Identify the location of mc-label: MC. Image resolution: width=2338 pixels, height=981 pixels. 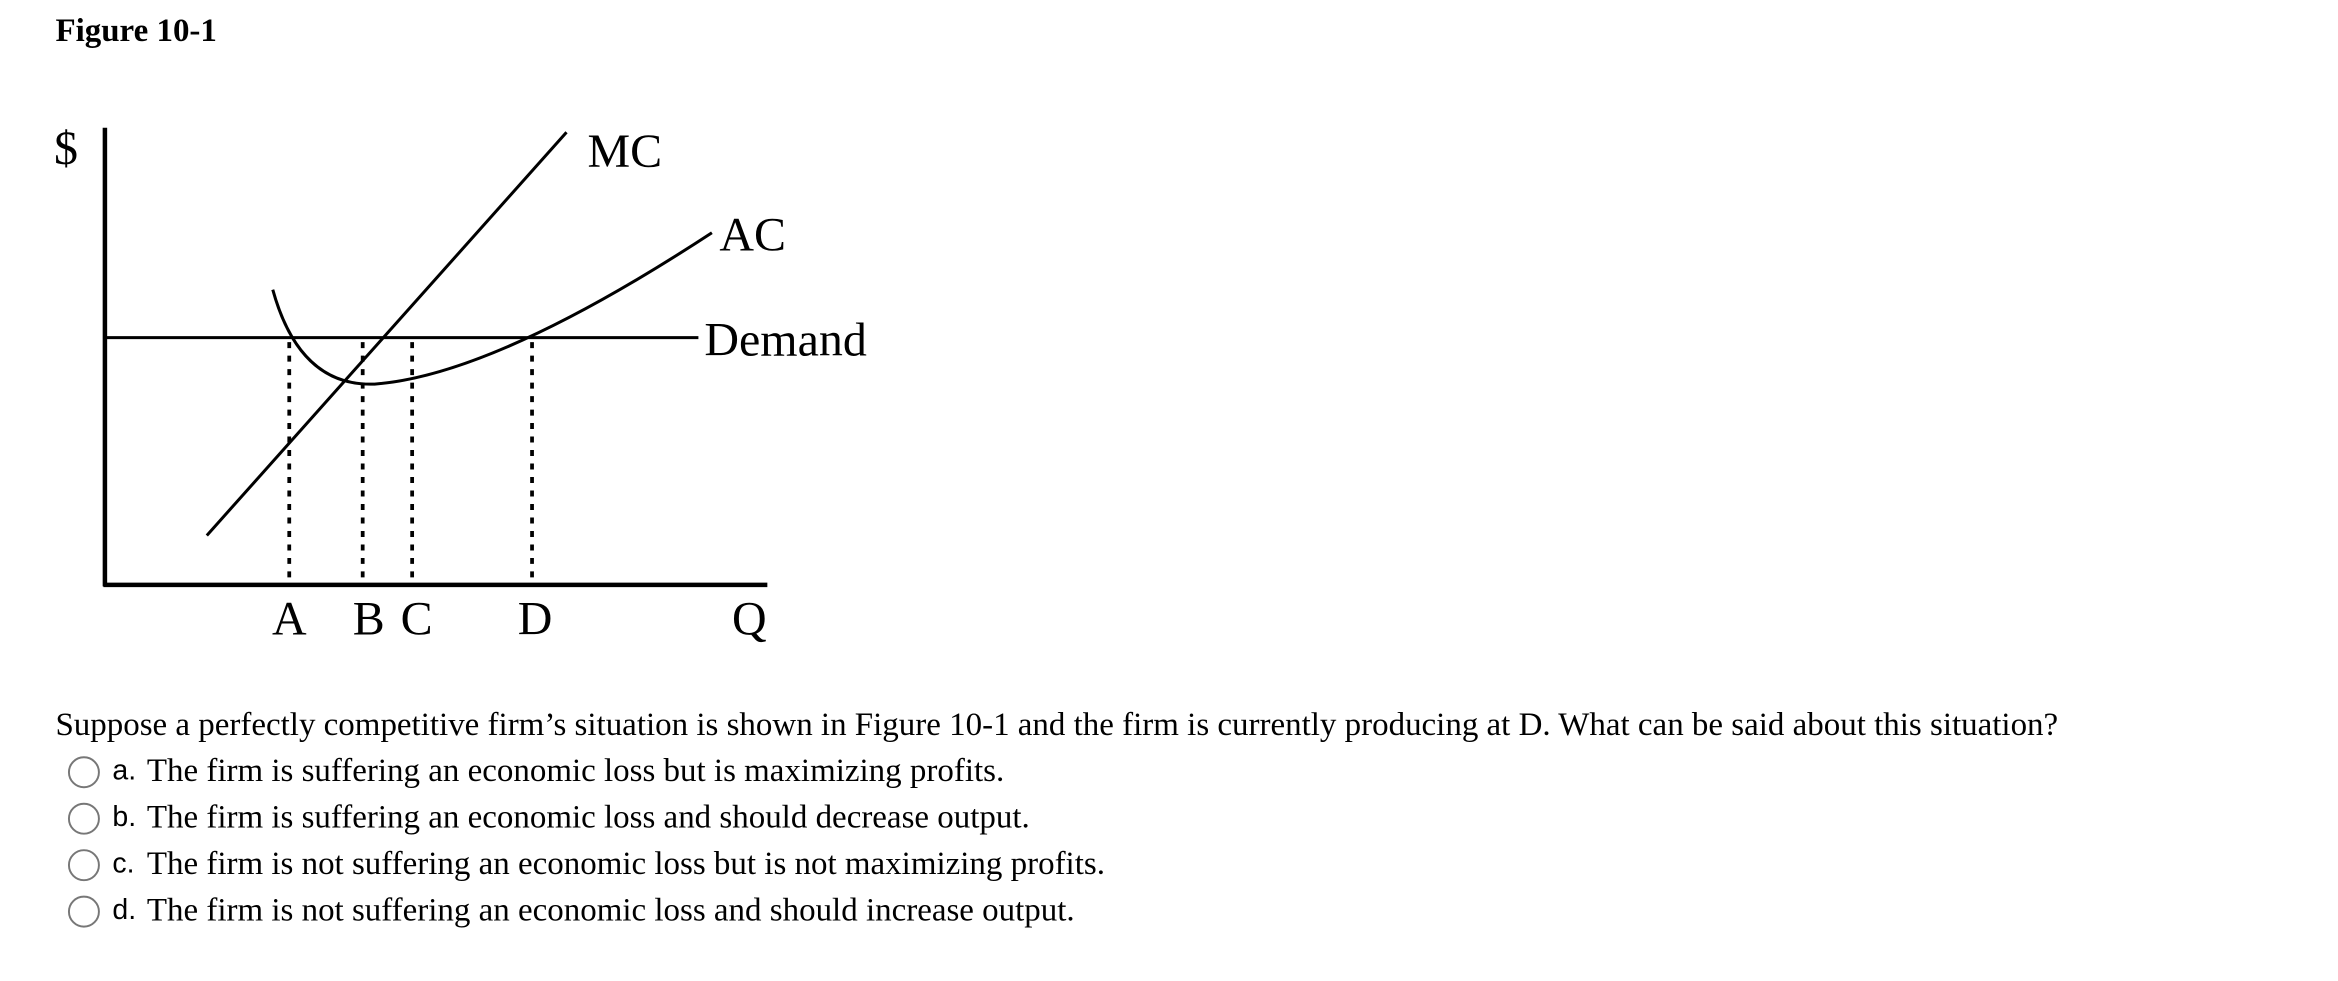
(624, 151).